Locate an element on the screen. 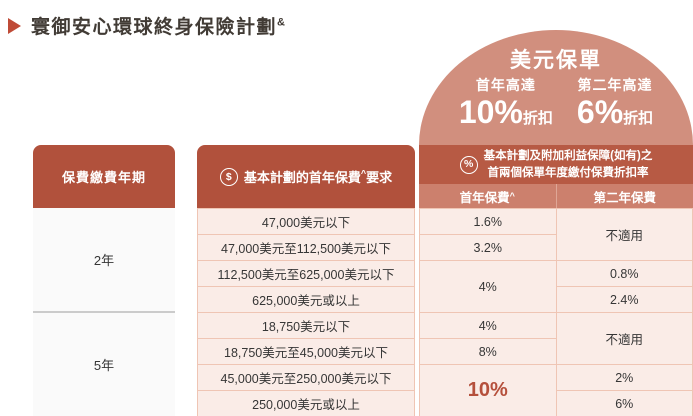  payment-term-column: 2年 5年 is located at coordinates (104, 312).